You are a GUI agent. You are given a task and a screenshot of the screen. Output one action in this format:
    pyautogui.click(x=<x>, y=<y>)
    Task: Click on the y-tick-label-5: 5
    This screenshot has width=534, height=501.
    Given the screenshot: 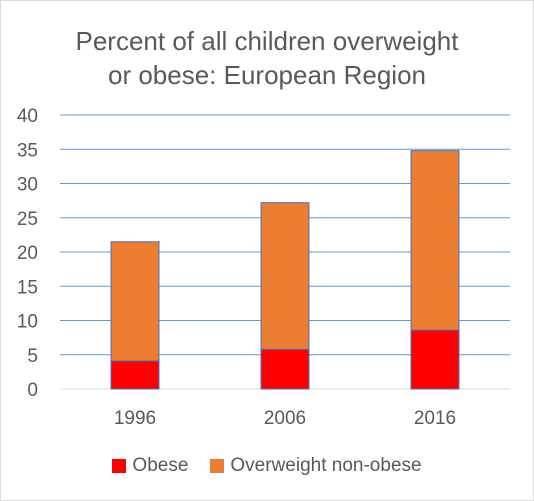 What is the action you would take?
    pyautogui.click(x=32, y=356)
    